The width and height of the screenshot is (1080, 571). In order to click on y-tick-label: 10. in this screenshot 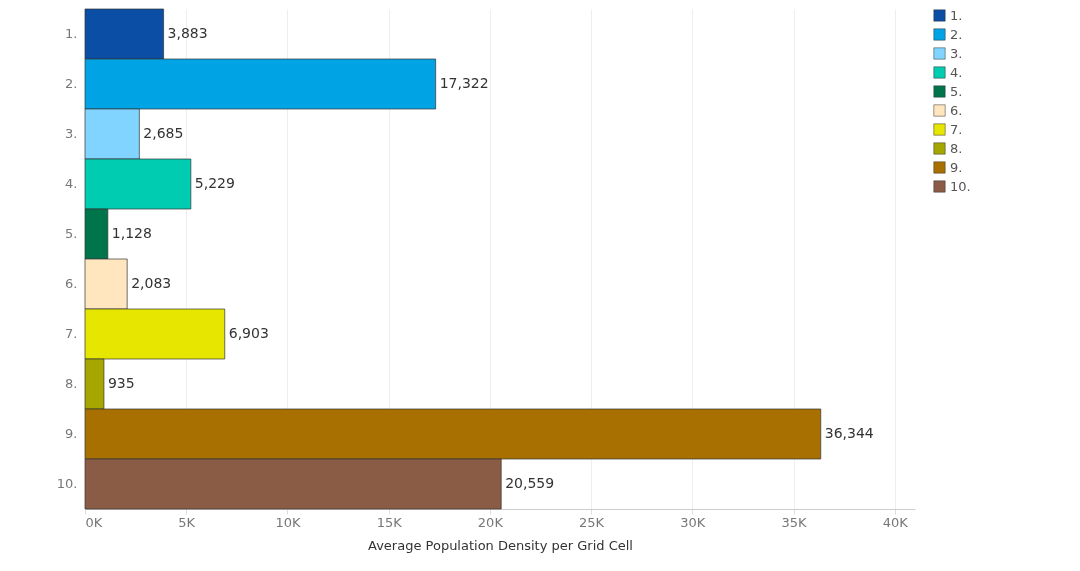, I will do `click(67, 483)`.